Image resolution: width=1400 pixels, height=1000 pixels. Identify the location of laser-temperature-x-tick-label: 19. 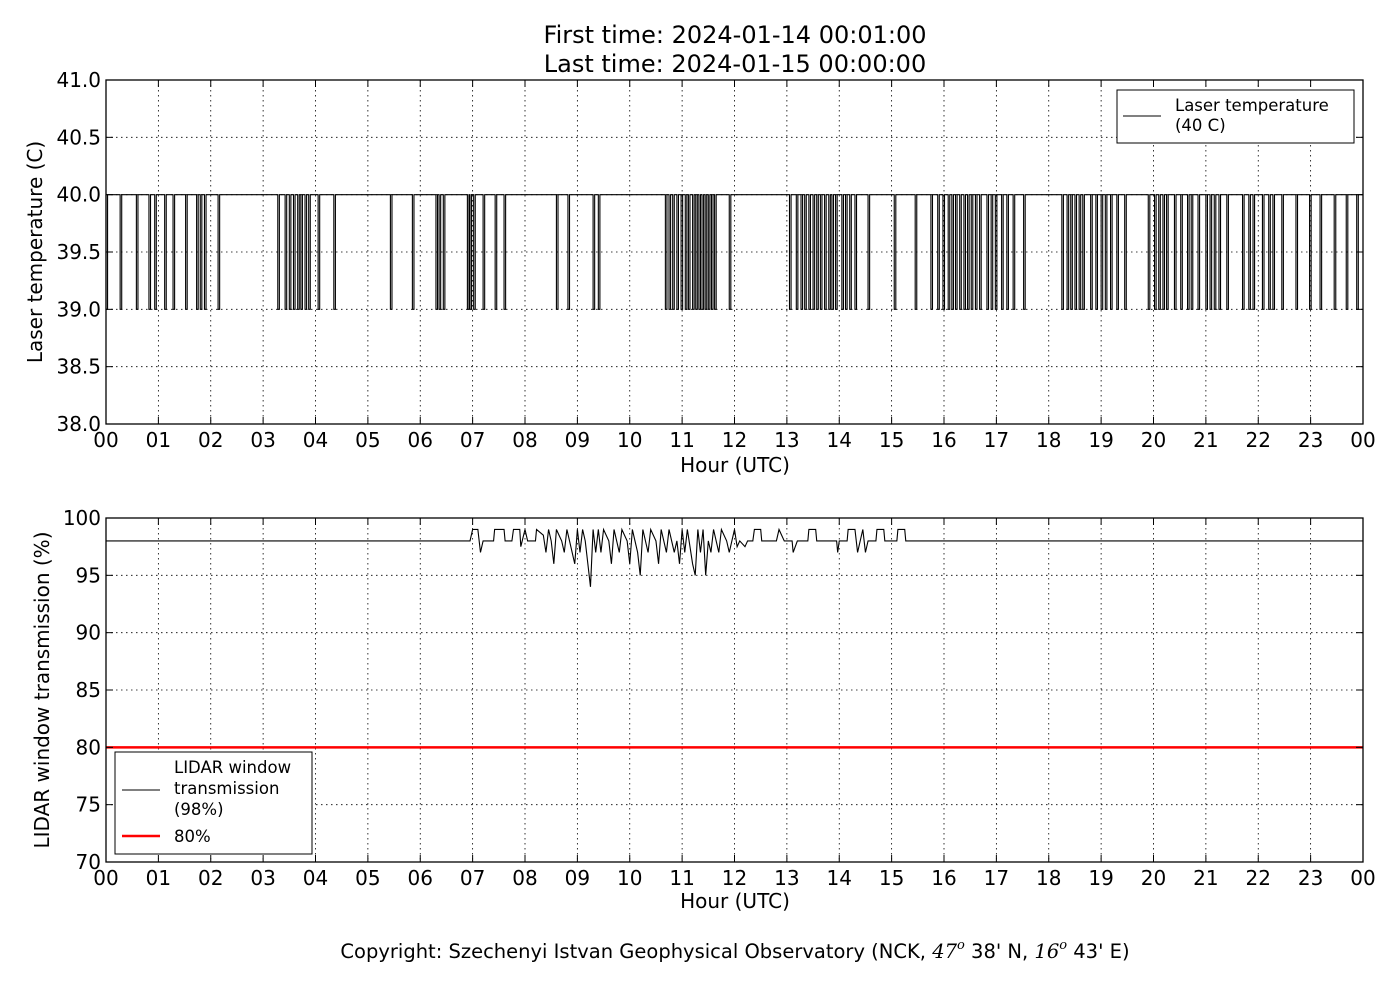
(1100, 440).